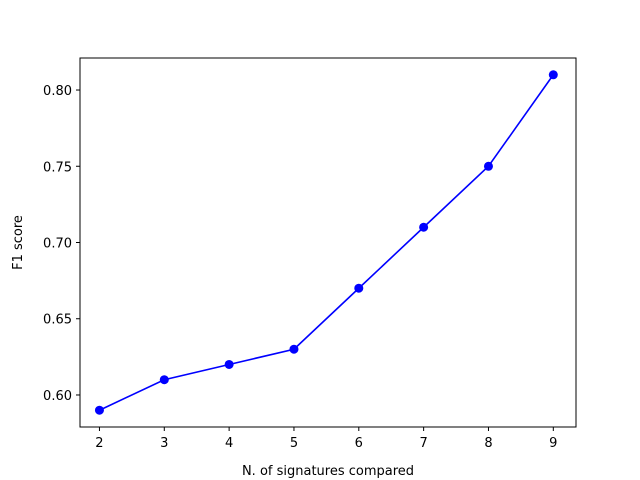  Describe the element at coordinates (423, 443) in the screenshot. I see `x-tick-label: 7` at that location.